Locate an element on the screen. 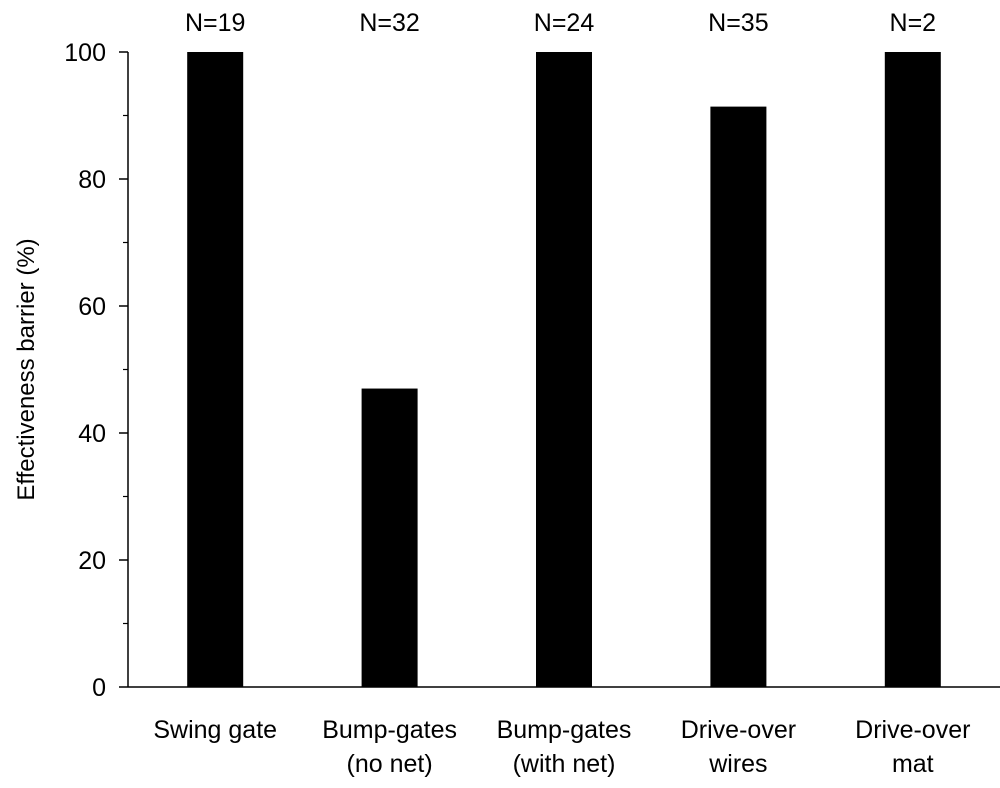 The image size is (1000, 788). sample-size-label: N=35 is located at coordinates (738, 23).